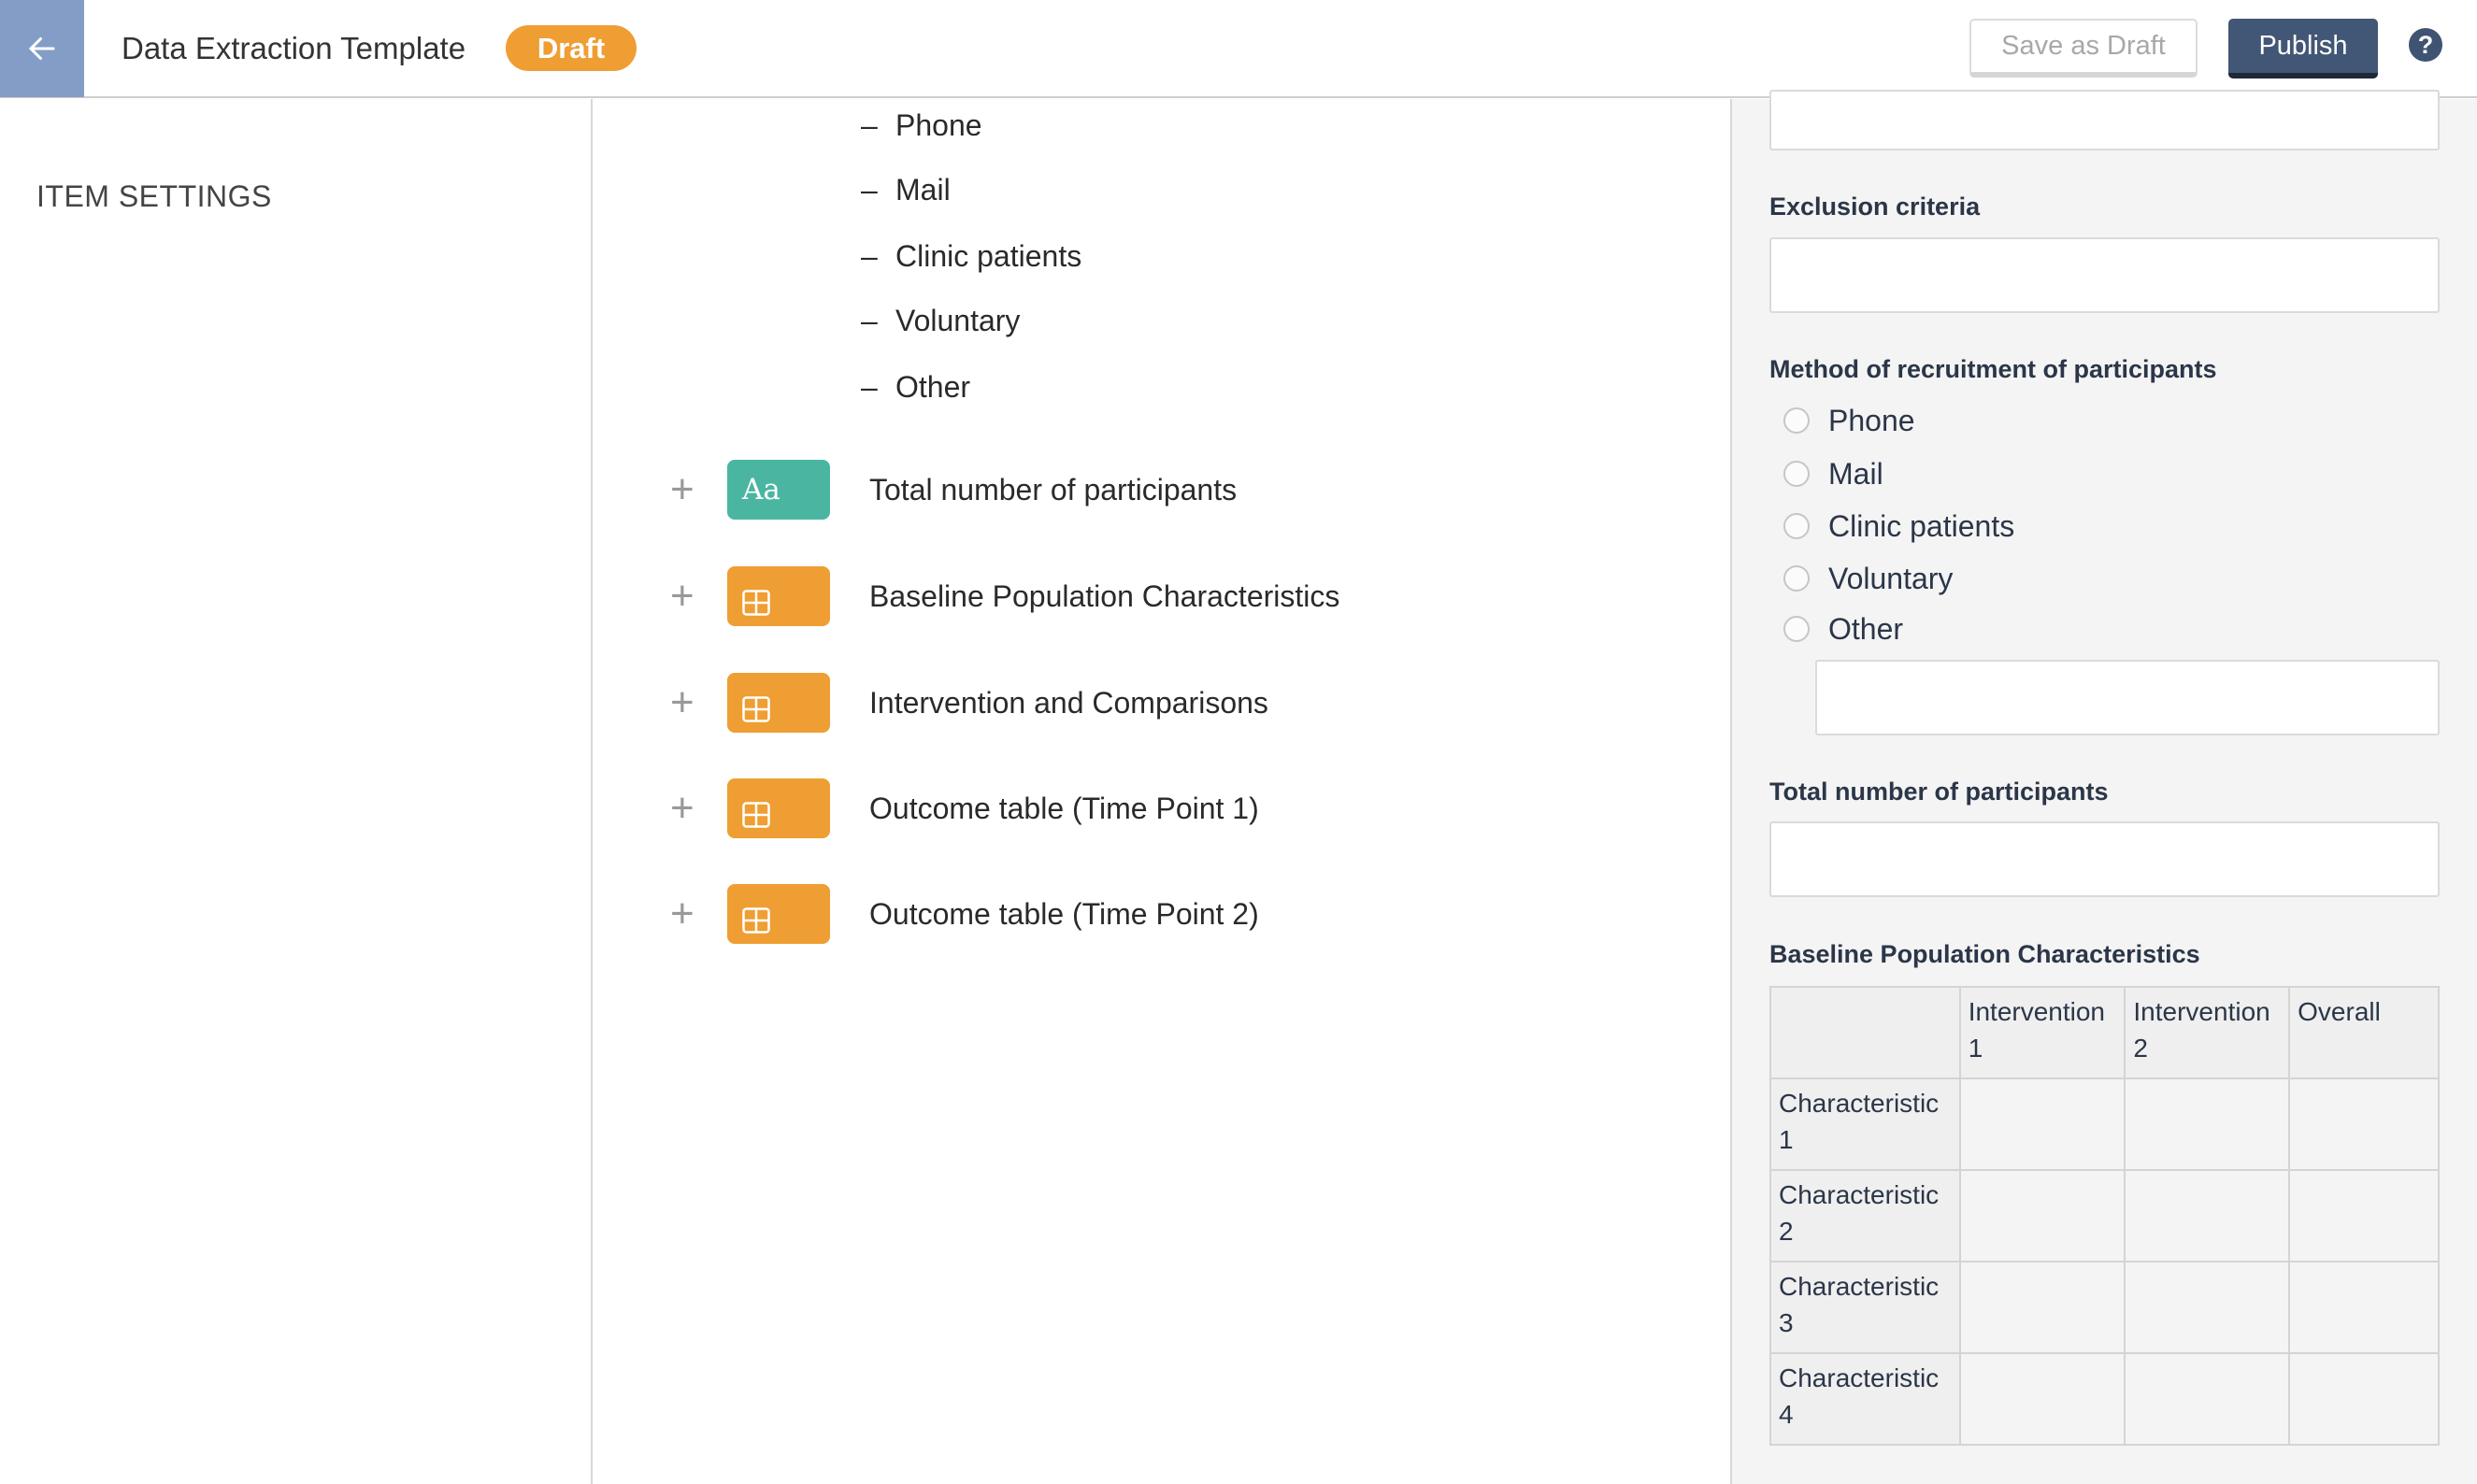 The width and height of the screenshot is (2477, 1484). What do you see at coordinates (1921, 525) in the screenshot?
I see `radio-label: Clinic patients` at bounding box center [1921, 525].